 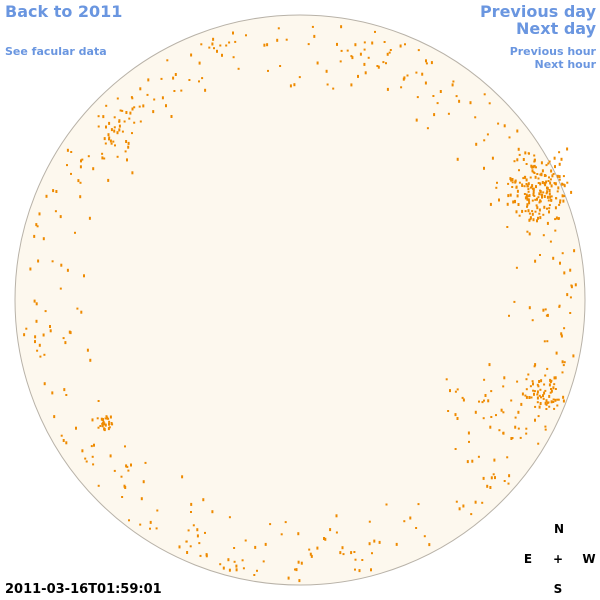 I want to click on back-link: Back to 2011, so click(x=64, y=11).